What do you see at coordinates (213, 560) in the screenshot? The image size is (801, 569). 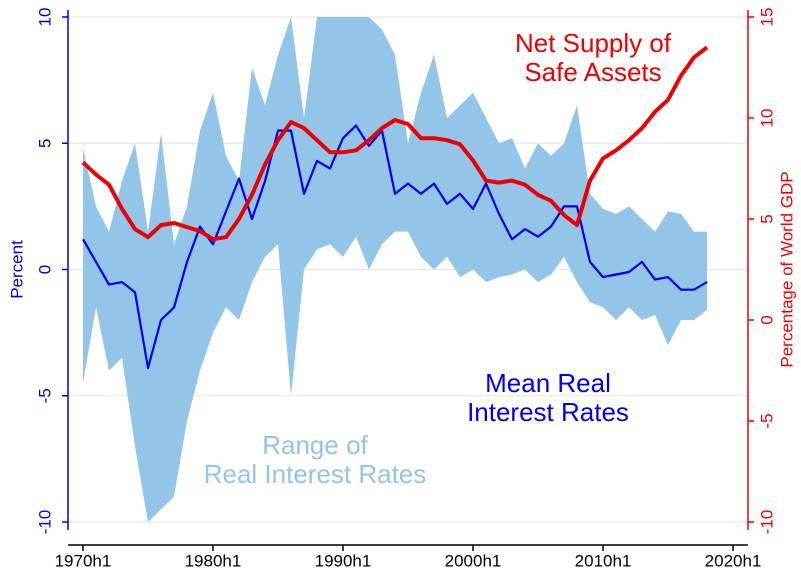 I see `x-tick-label: 1980h1` at bounding box center [213, 560].